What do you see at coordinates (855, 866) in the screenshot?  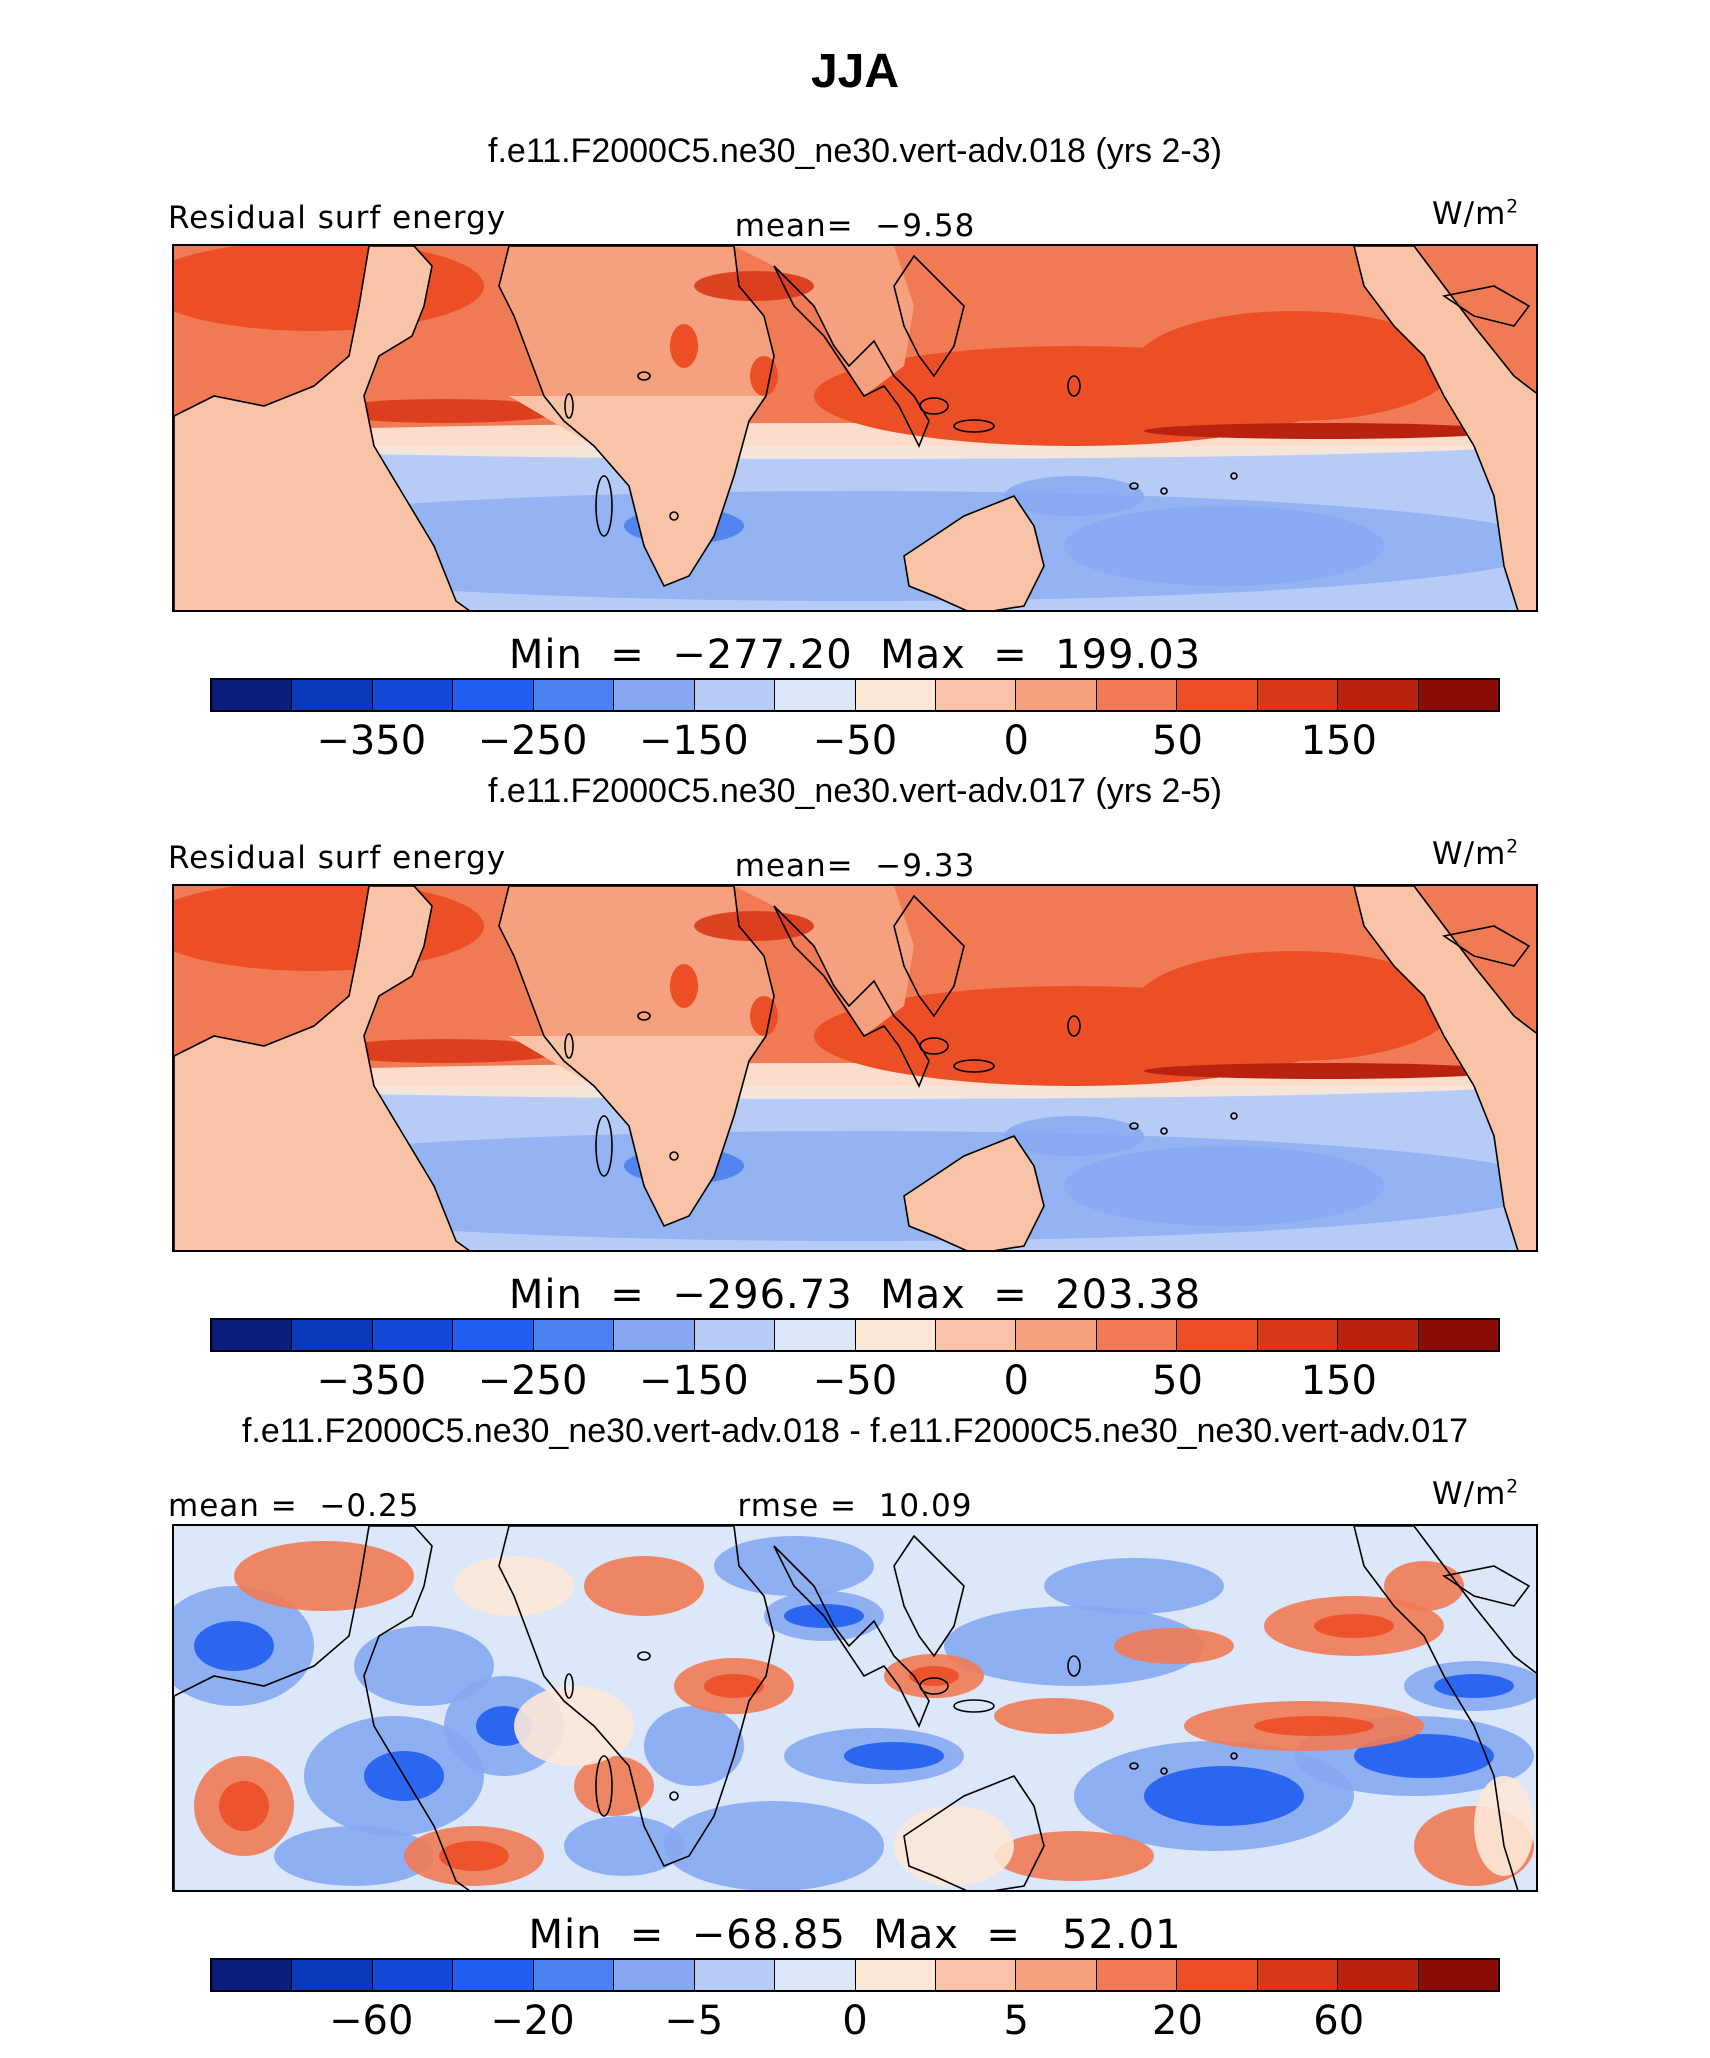 I see `panel-2-mean-label: mean= −9.33` at bounding box center [855, 866].